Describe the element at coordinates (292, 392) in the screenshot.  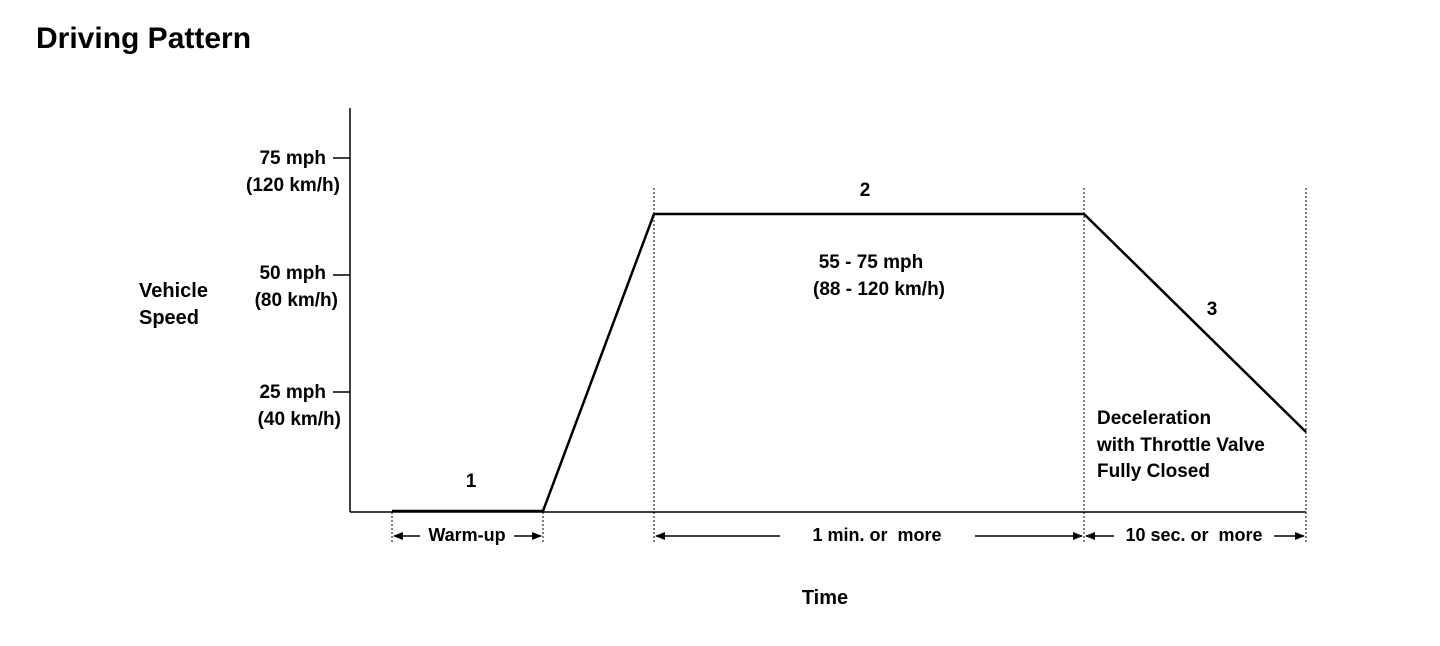
I see `y-tick-label-25-mph: 25 mph` at that location.